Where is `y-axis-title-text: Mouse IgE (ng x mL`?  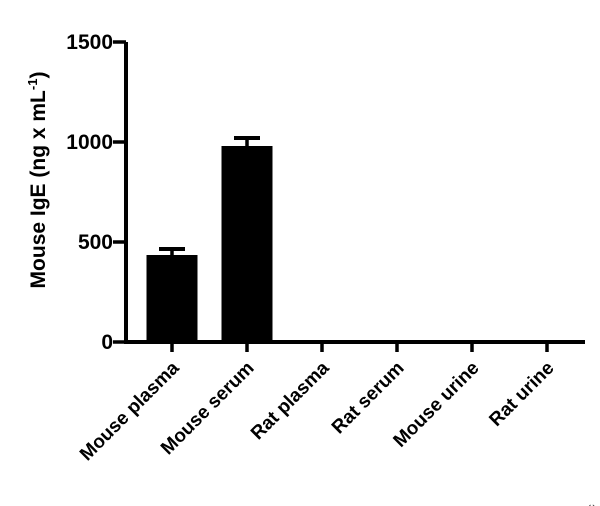 y-axis-title-text: Mouse IgE (ng x mL is located at coordinates (38, 189).